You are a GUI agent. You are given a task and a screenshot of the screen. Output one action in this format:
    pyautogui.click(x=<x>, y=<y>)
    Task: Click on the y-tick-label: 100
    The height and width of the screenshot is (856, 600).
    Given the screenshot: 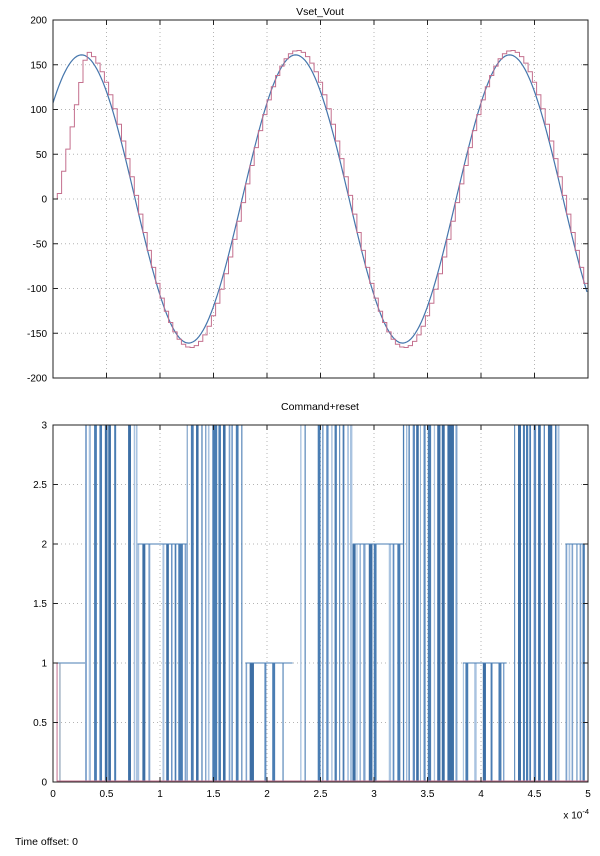 What is the action you would take?
    pyautogui.click(x=38, y=110)
    